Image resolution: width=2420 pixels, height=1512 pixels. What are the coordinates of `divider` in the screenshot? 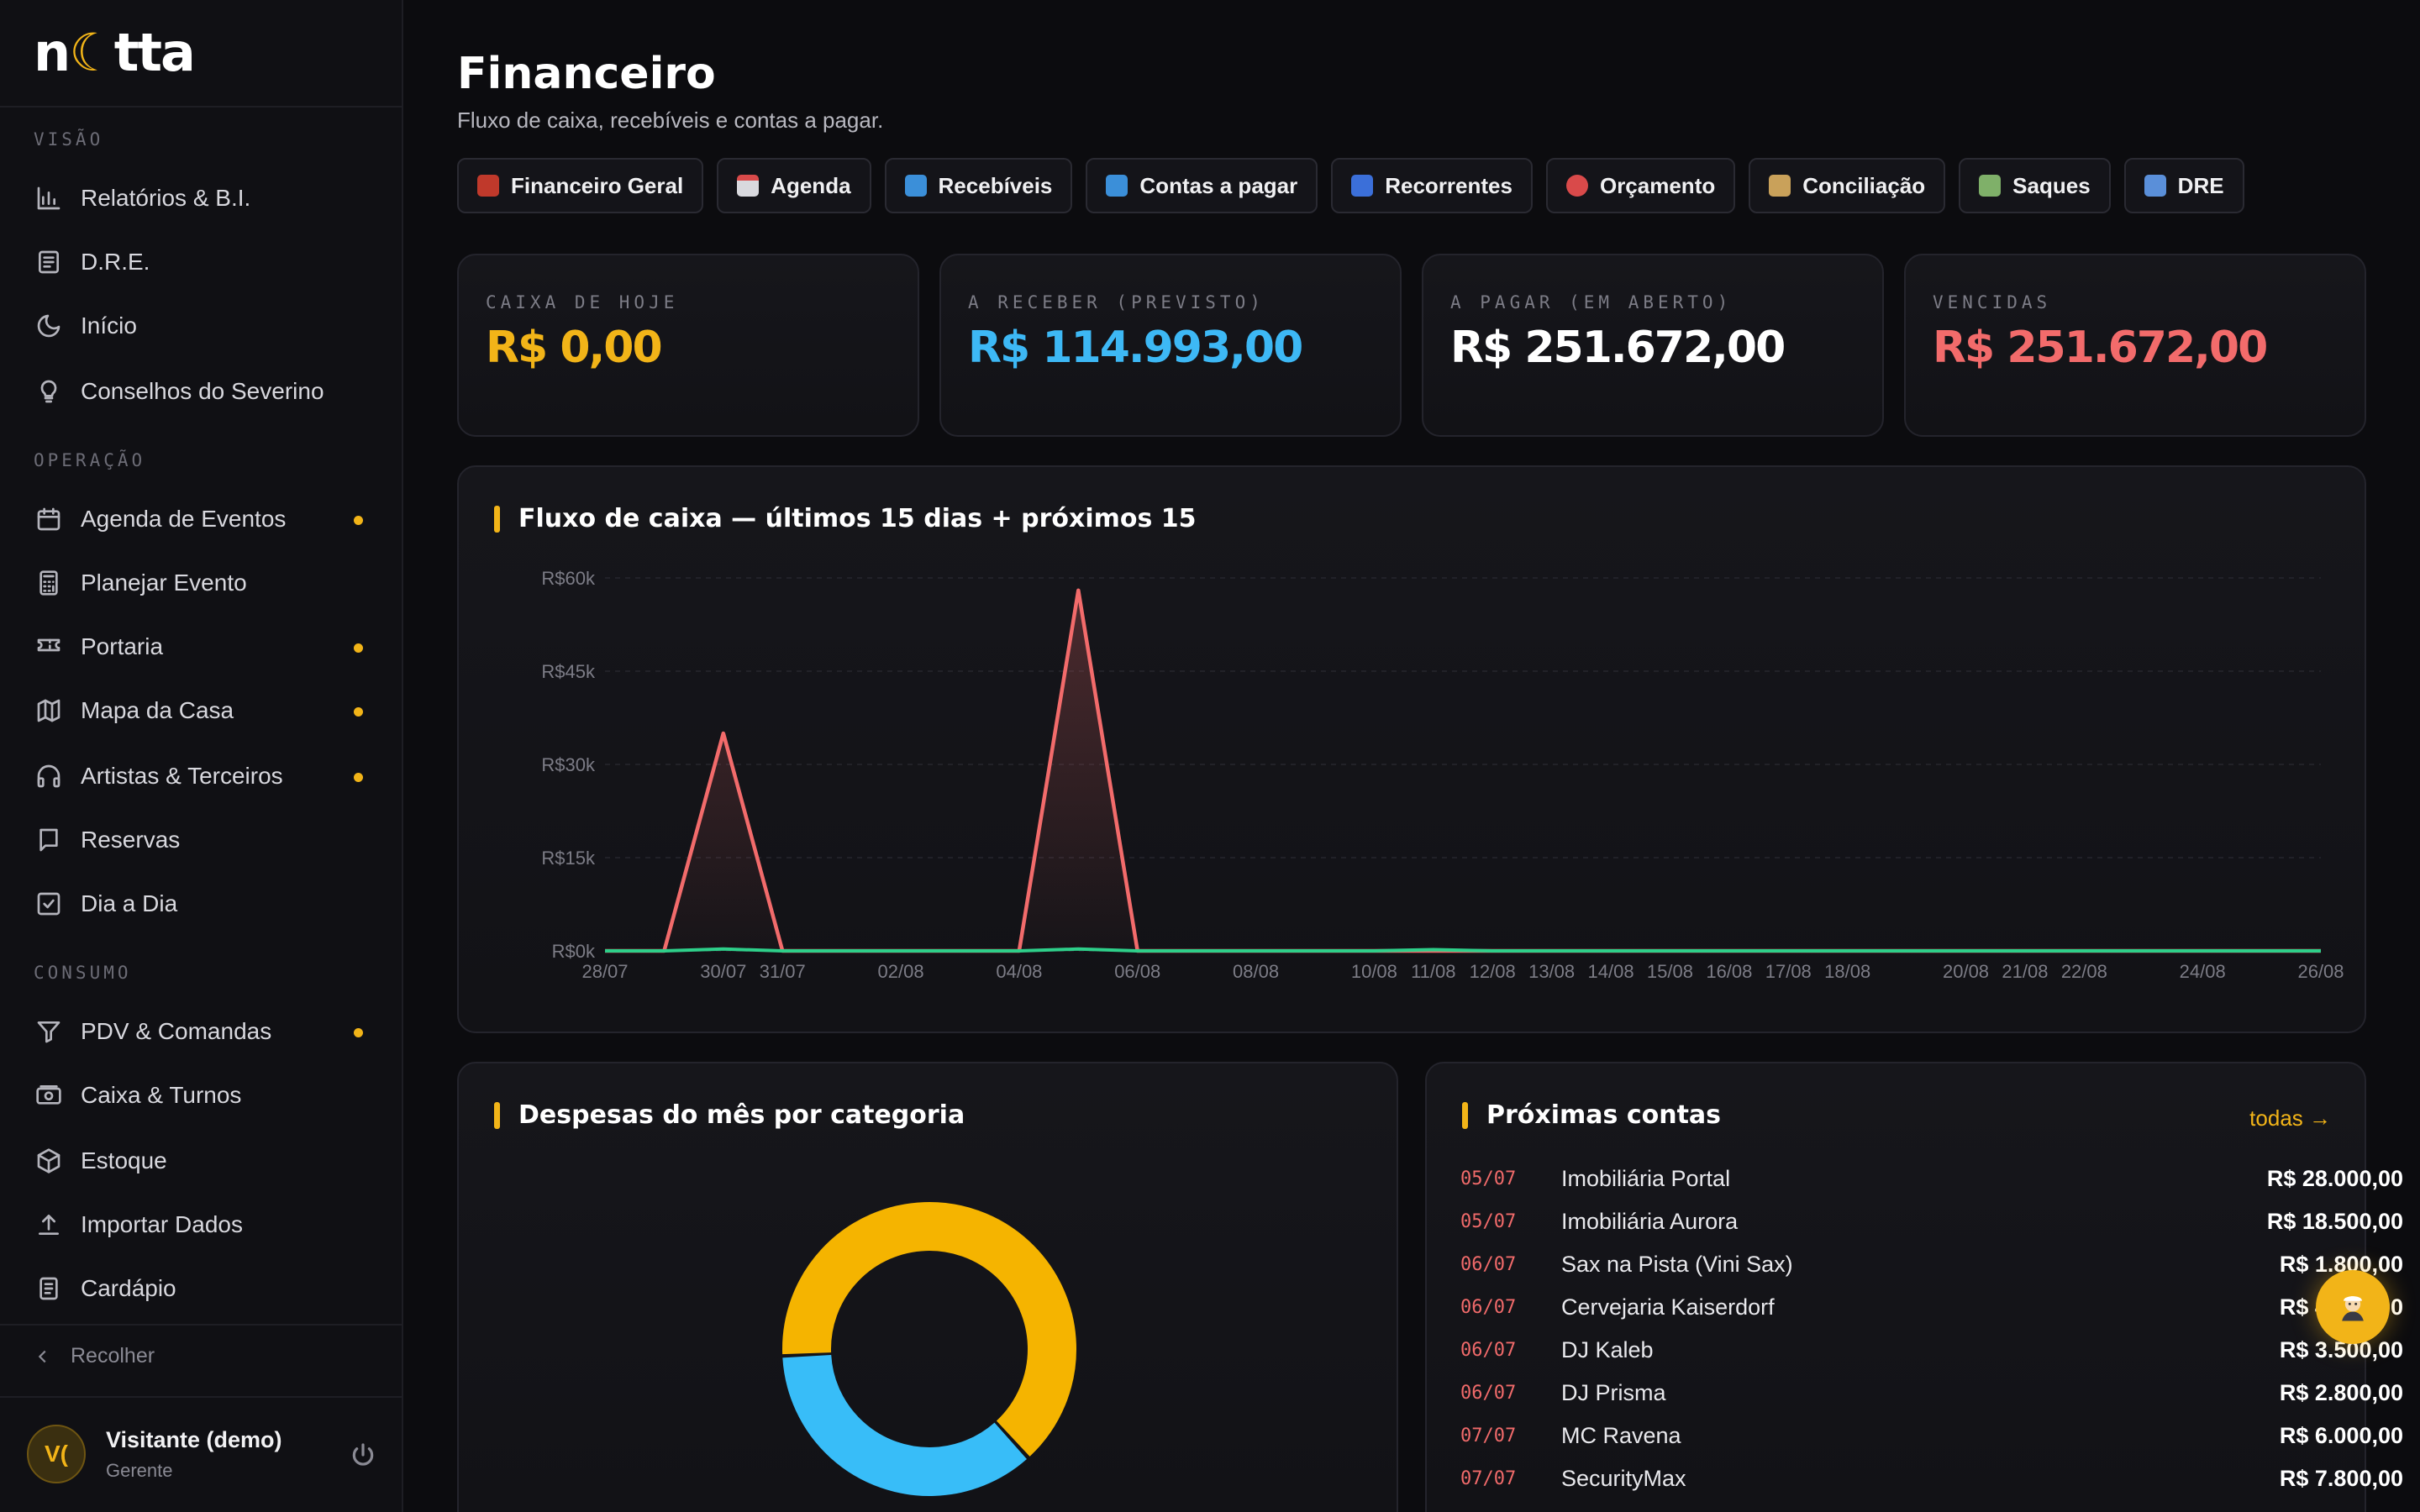 It's located at (201, 1397).